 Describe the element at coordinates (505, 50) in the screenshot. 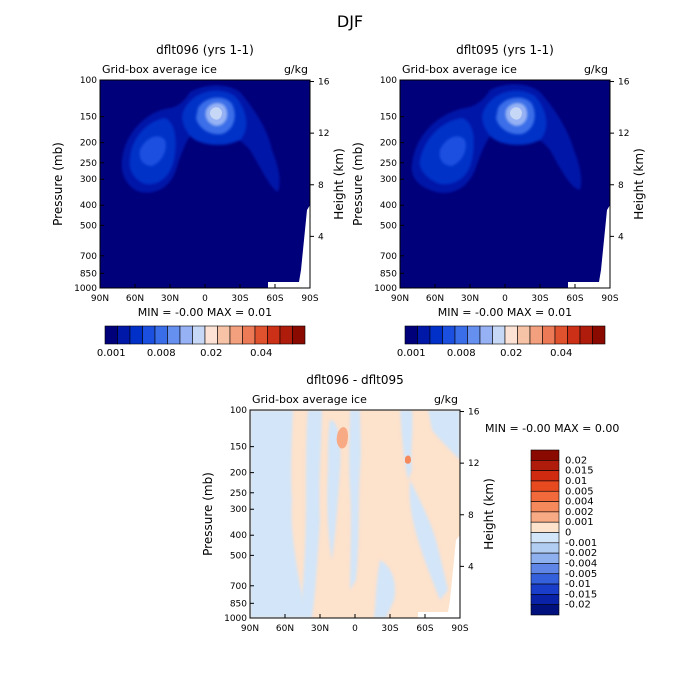

I see `panel-title: dflt095 (yrs 1-1)` at that location.